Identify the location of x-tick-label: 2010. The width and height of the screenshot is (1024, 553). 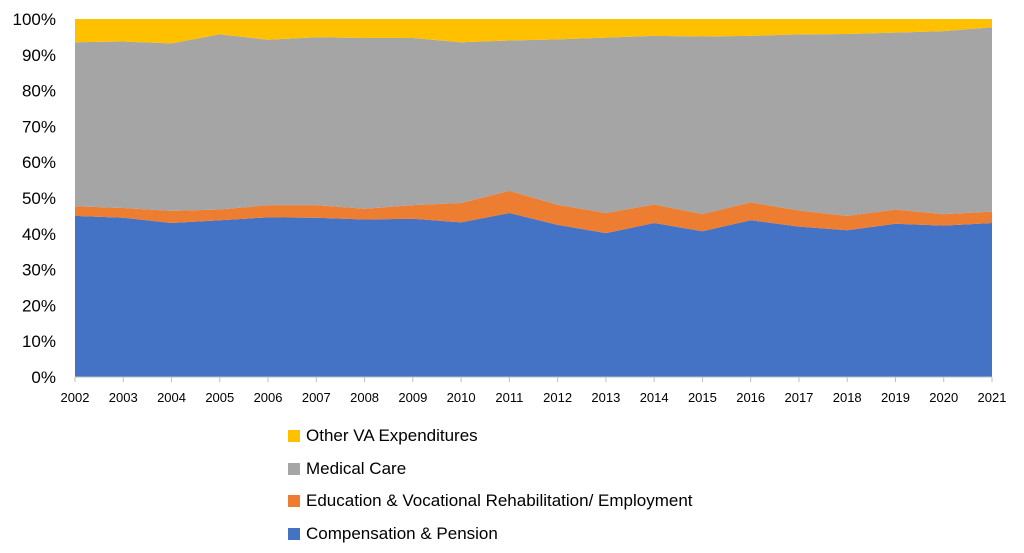
(461, 397).